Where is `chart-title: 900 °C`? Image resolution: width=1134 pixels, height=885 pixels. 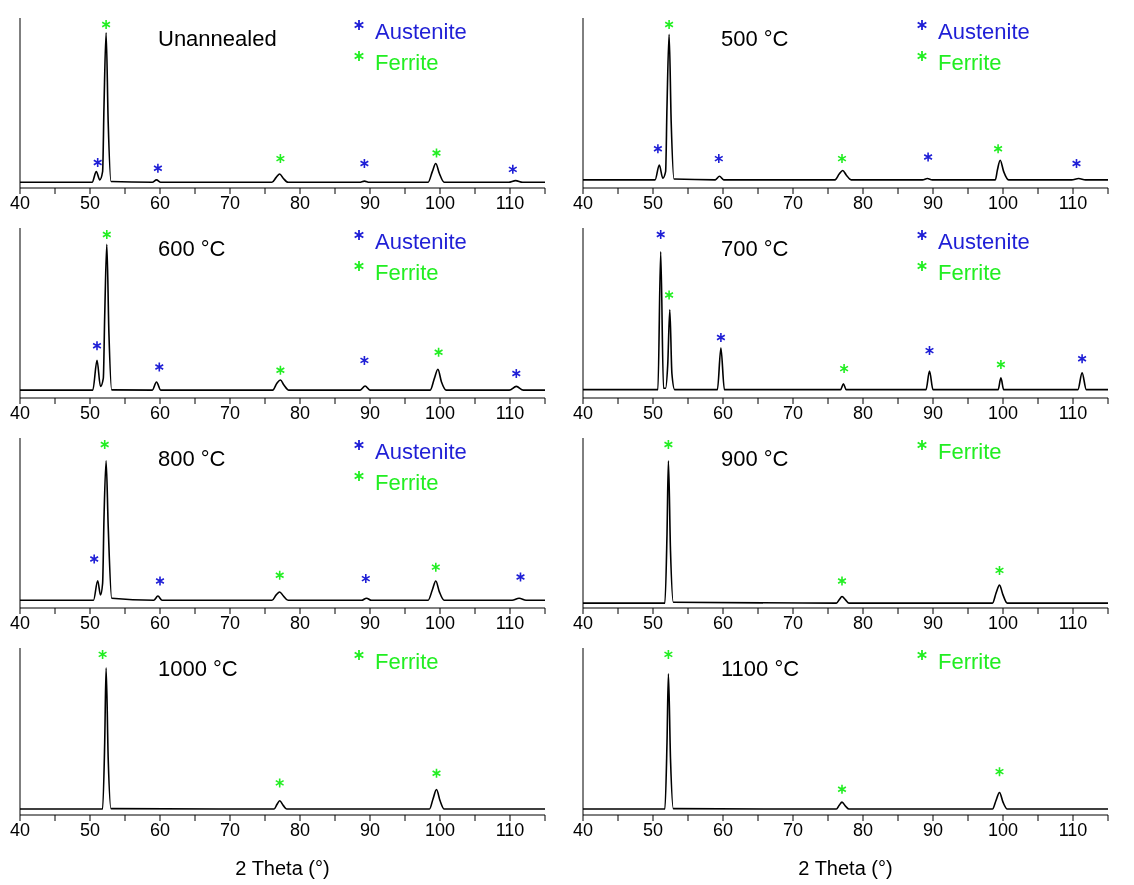
chart-title: 900 °C is located at coordinates (755, 459).